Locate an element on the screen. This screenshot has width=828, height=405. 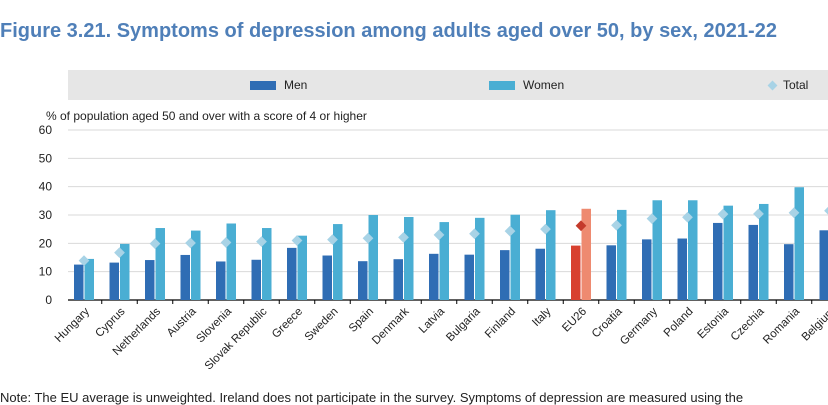
y-tick-label: 0 is located at coordinates (48, 300).